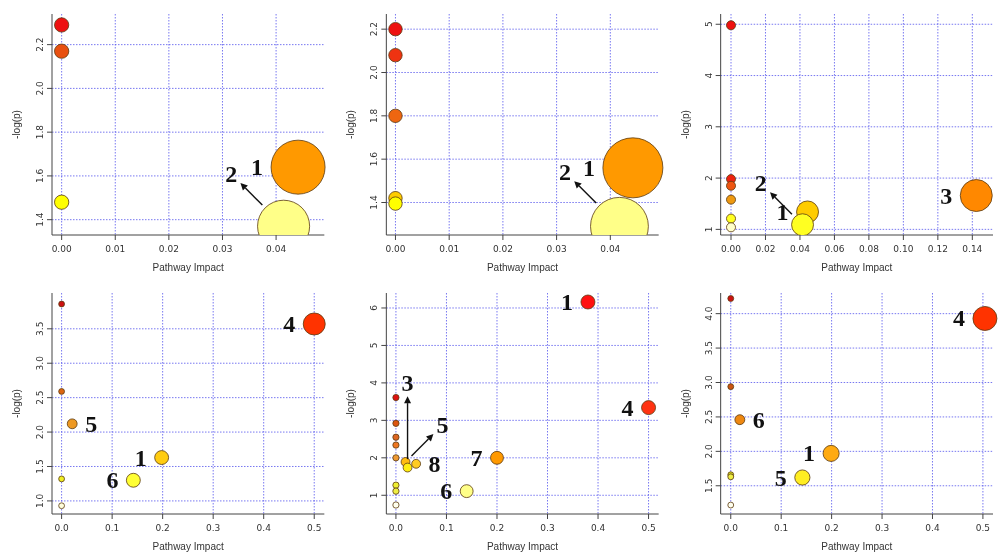  I want to click on x-tick-label: 0.14, so click(972, 249).